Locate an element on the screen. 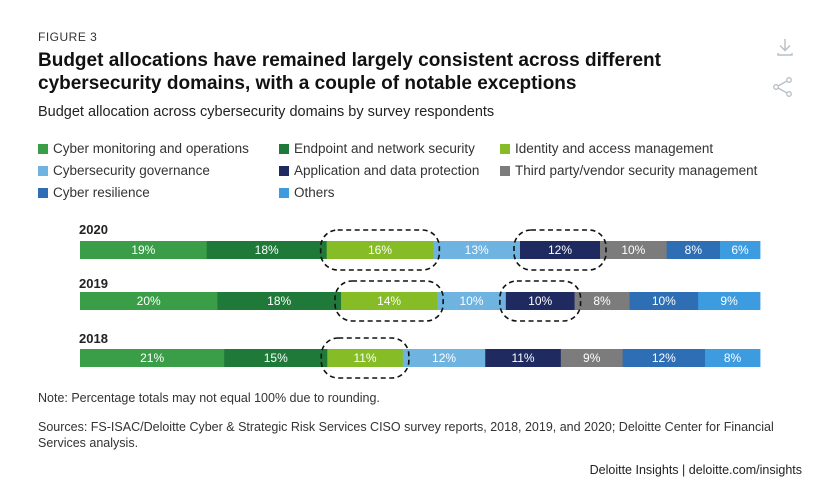 The image size is (834, 504). legend-label: Endpoint and network security is located at coordinates (384, 148).